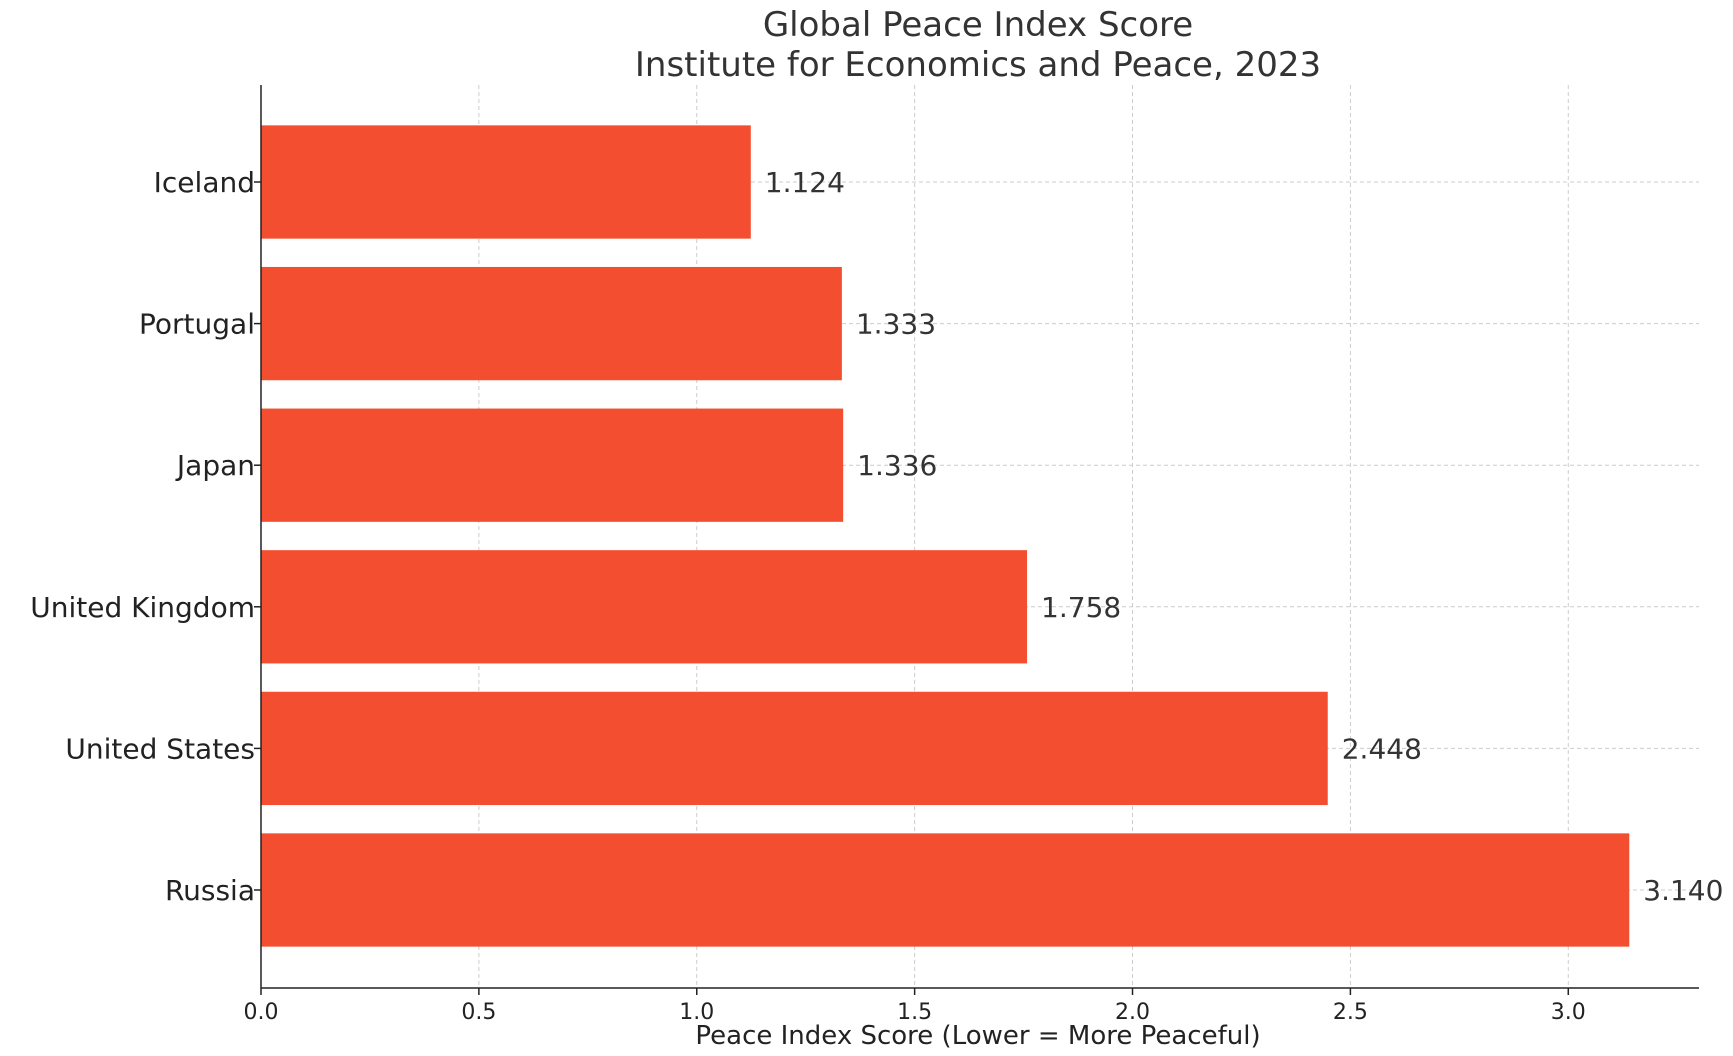  I want to click on data-label: 1.333, so click(896, 324).